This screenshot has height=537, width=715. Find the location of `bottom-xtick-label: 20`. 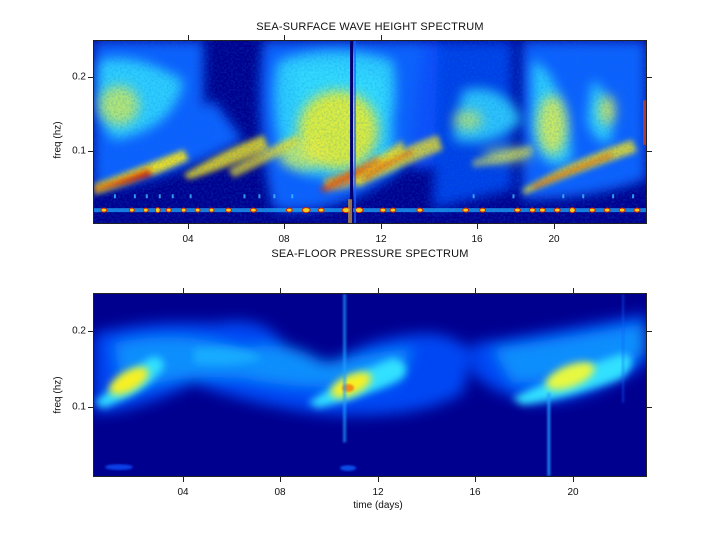

bottom-xtick-label: 20 is located at coordinates (573, 492).